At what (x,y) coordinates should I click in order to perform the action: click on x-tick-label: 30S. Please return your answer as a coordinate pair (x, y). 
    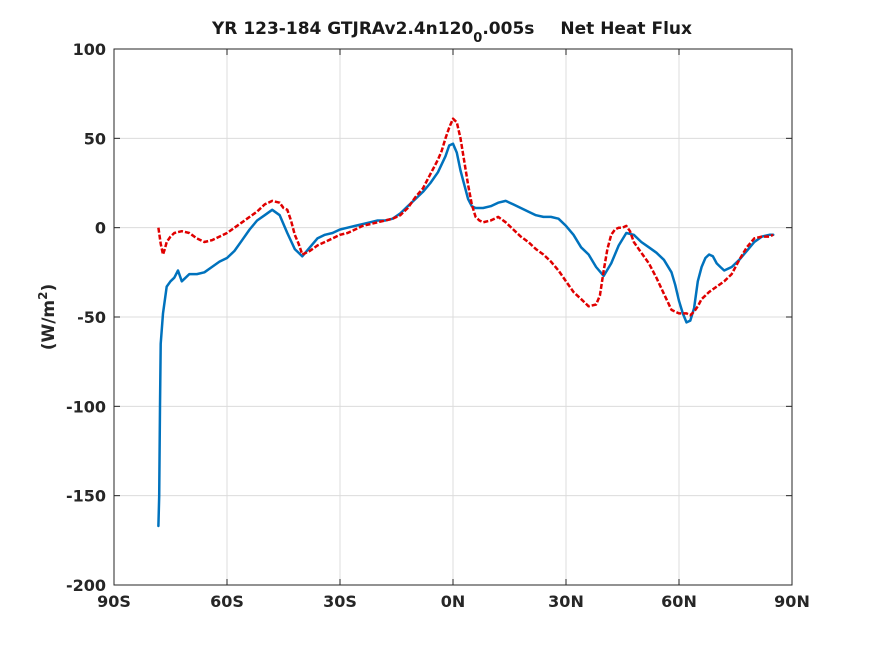
    Looking at the image, I should click on (340, 601).